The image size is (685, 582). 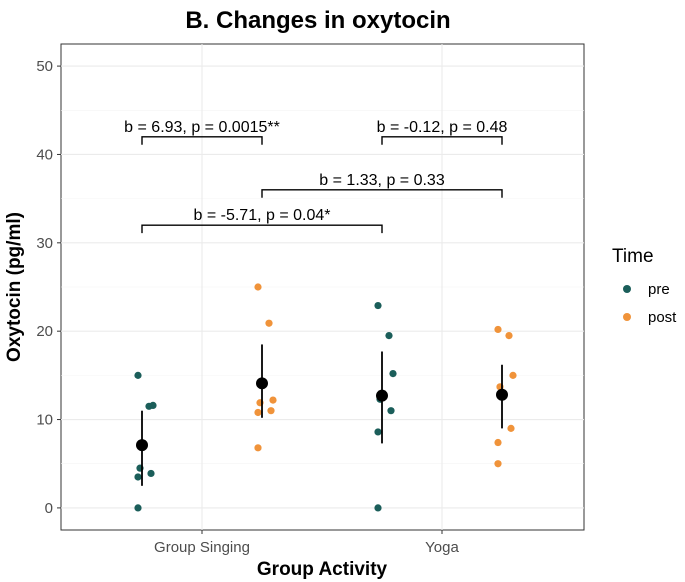 I want to click on y-axis-title: Oxytocin (pg/ml), so click(x=14, y=287).